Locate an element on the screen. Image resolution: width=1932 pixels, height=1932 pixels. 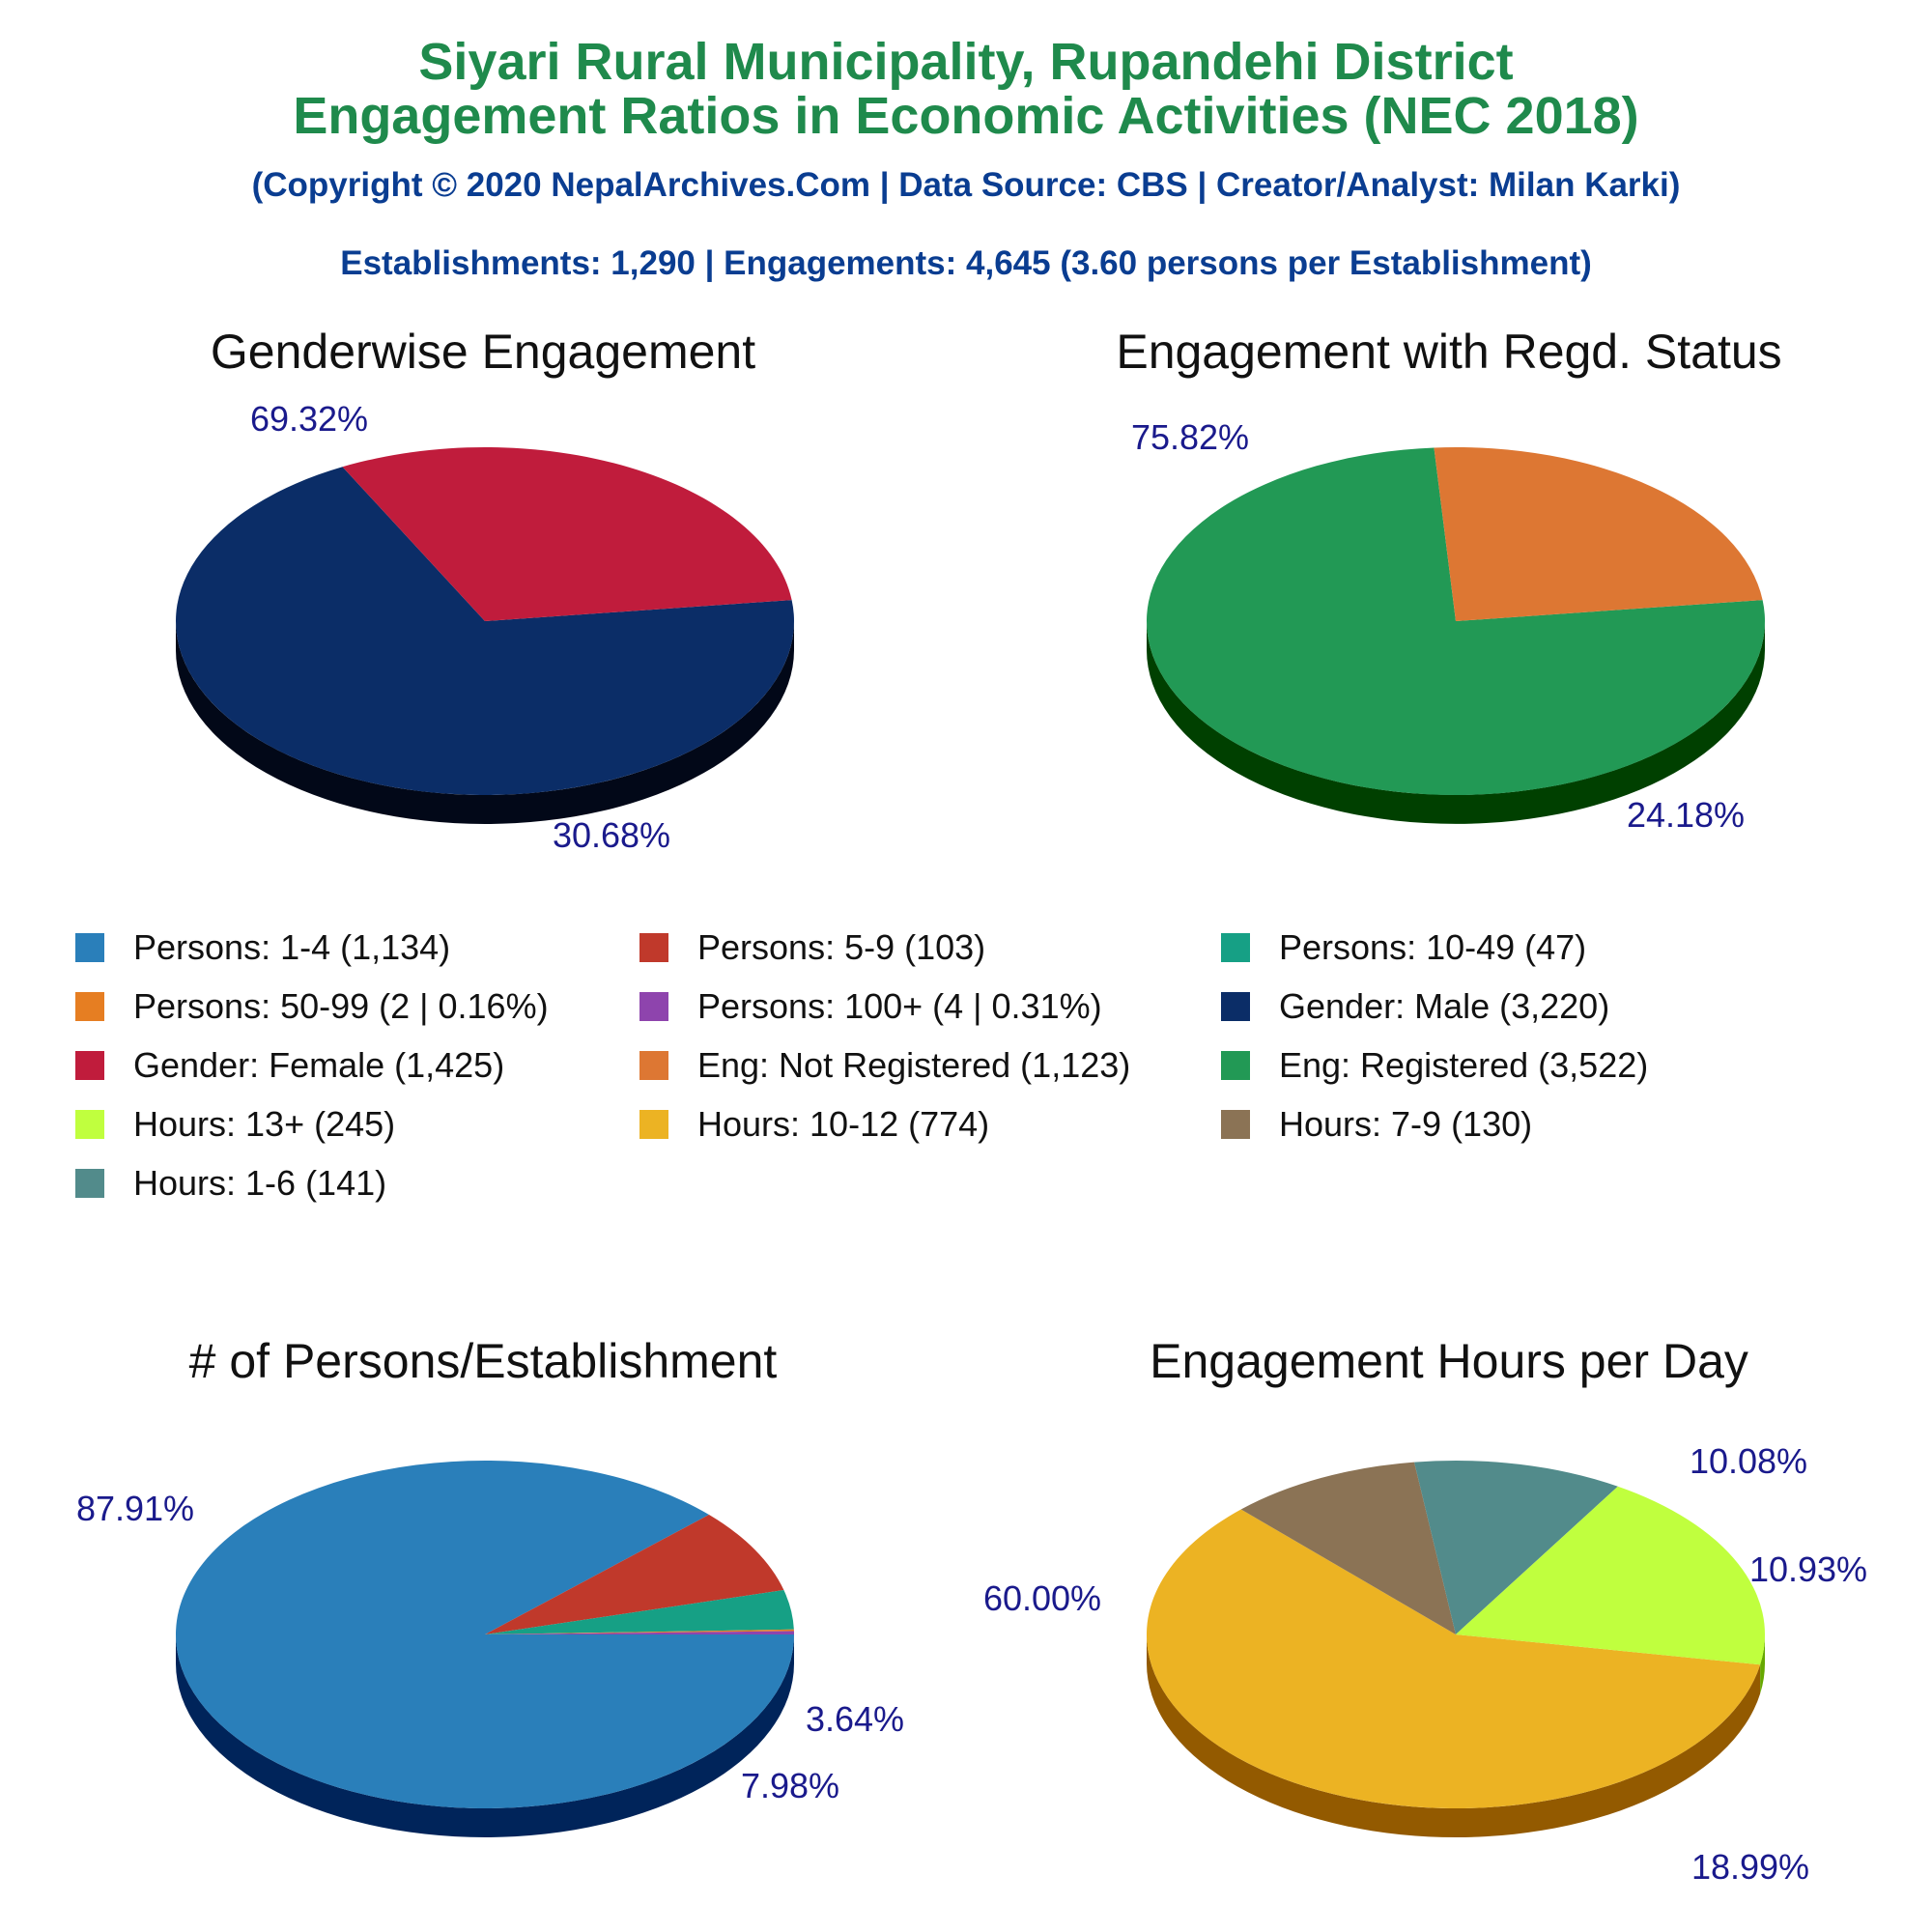
legend-item: Hours: 10-12 (774) is located at coordinates (814, 1124).